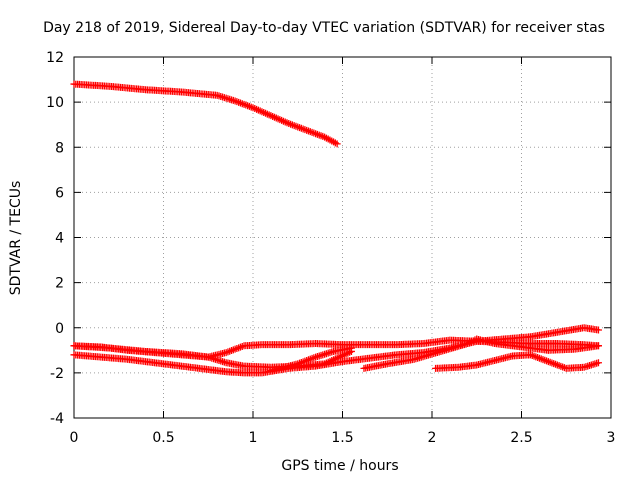 This screenshot has width=640, height=480. What do you see at coordinates (57, 419) in the screenshot?
I see `y-tick-label: -4` at bounding box center [57, 419].